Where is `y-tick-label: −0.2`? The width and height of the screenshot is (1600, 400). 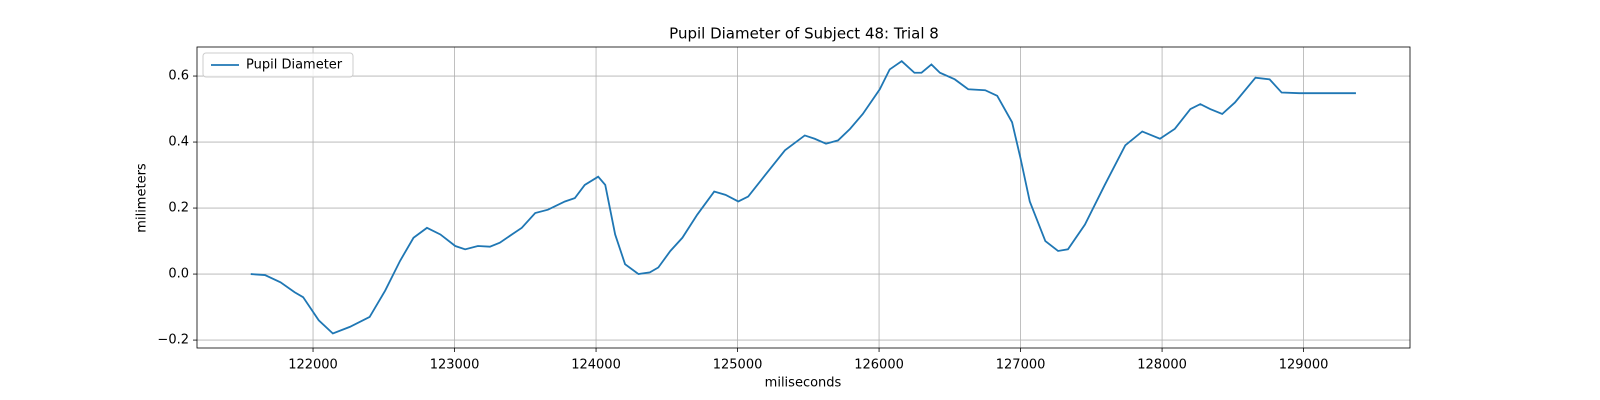 y-tick-label: −0.2 is located at coordinates (173, 340).